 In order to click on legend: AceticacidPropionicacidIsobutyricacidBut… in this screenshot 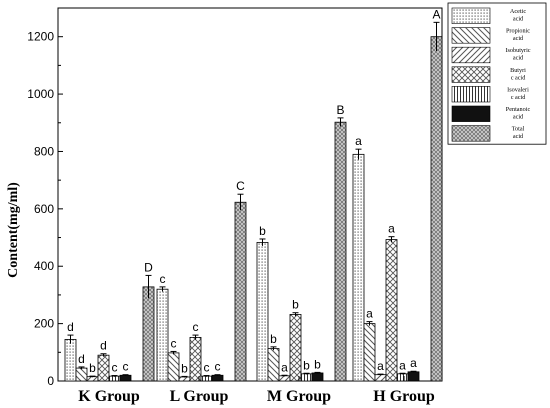, I will do `click(497, 73)`.